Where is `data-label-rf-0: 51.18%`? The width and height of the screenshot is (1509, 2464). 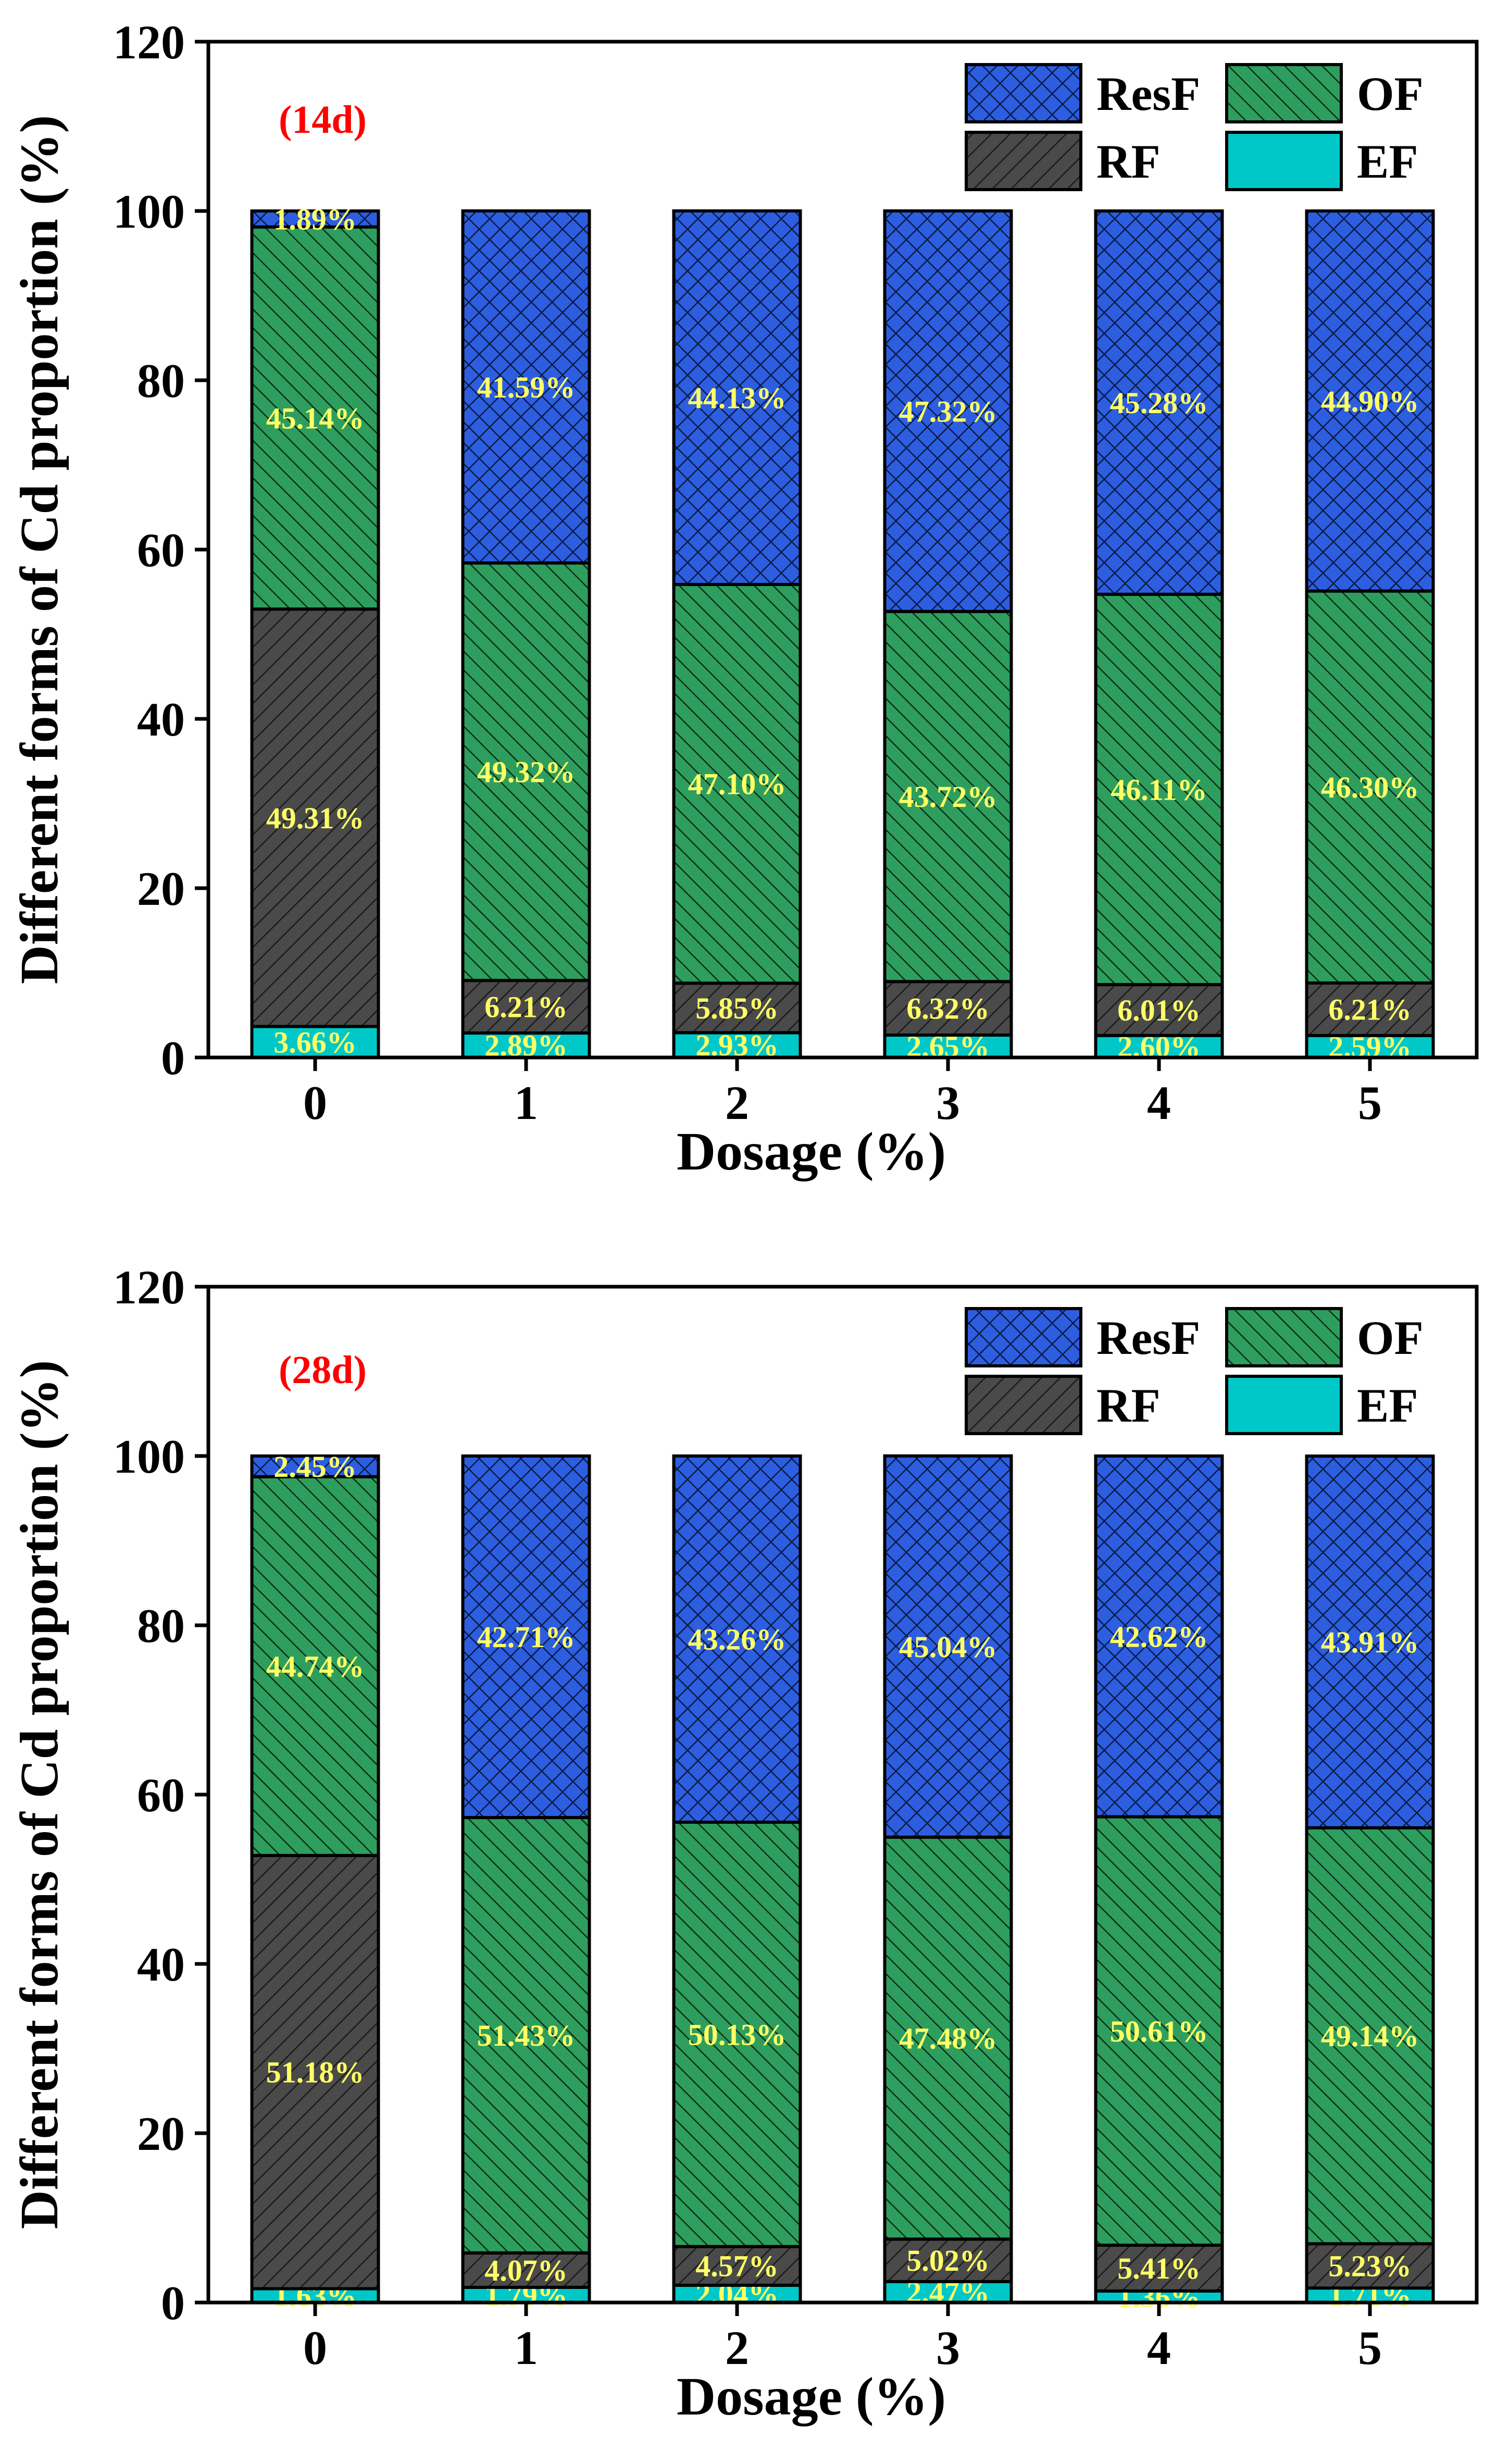 data-label-rf-0: 51.18% is located at coordinates (315, 2072).